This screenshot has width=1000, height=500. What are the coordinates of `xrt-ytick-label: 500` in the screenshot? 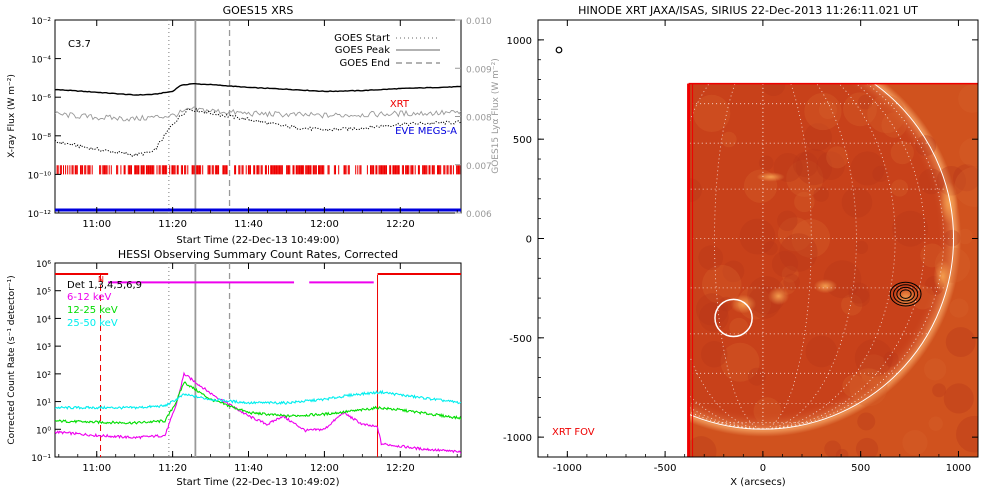 It's located at (522, 140).